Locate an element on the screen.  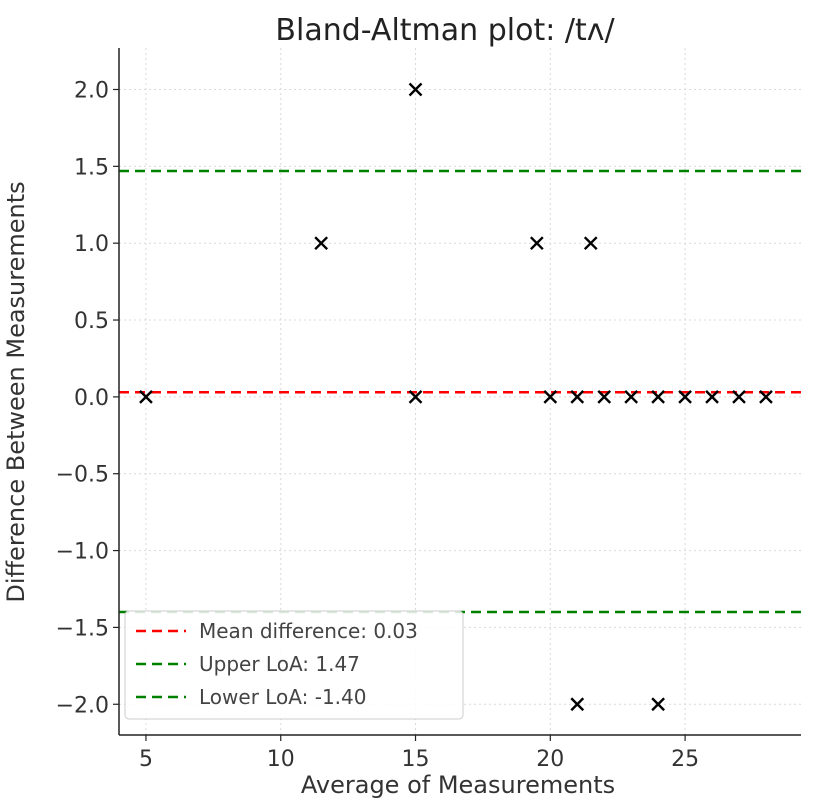
x-axis-label: Average of Measurements is located at coordinates (458, 785).